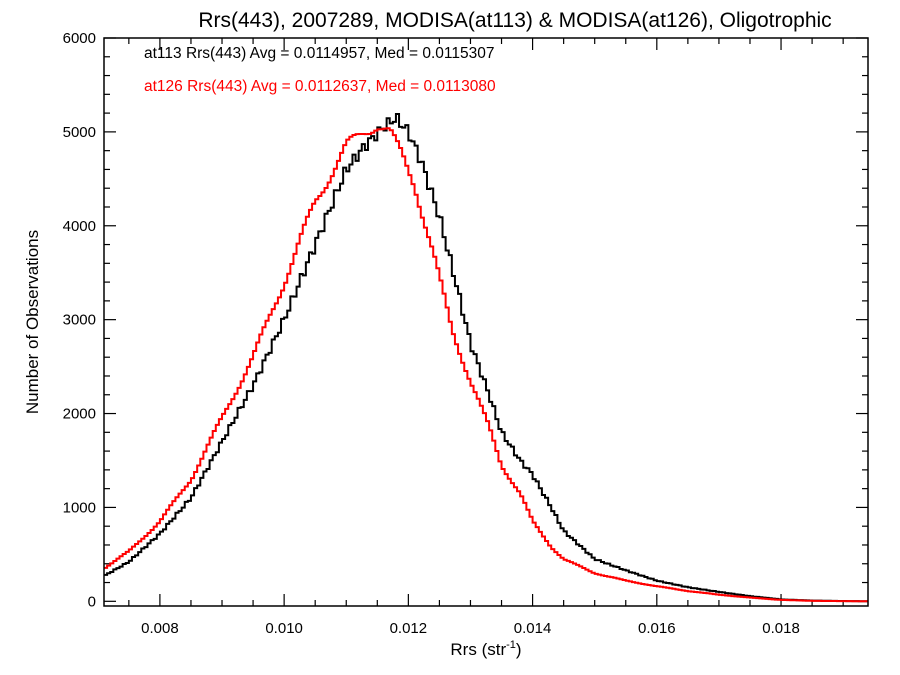 The image size is (900, 675). Describe the element at coordinates (519, 649) in the screenshot. I see `x-axis-label-close: )` at that location.